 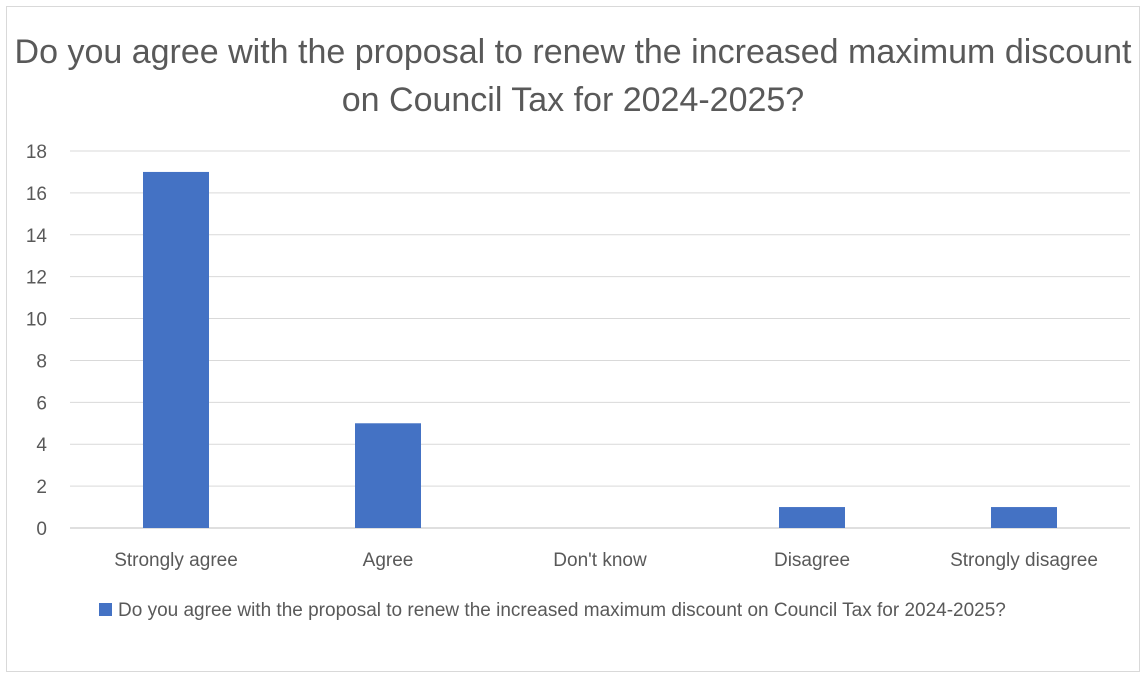 I want to click on y-tick-label: 14, so click(x=37, y=236).